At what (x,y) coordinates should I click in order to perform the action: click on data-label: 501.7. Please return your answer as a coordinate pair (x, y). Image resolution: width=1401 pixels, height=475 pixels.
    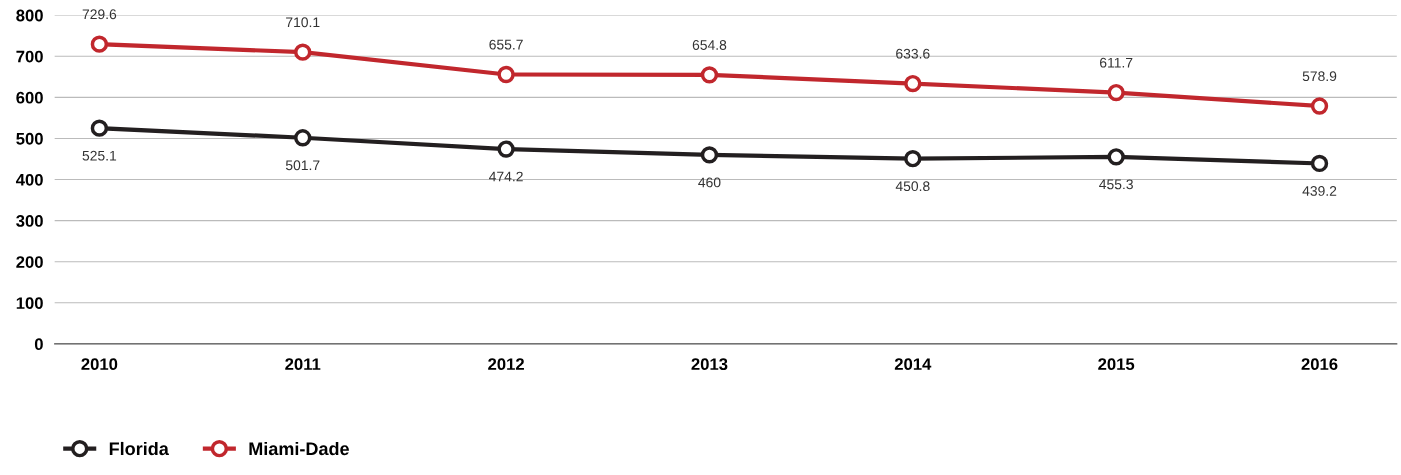
    Looking at the image, I should click on (302, 165).